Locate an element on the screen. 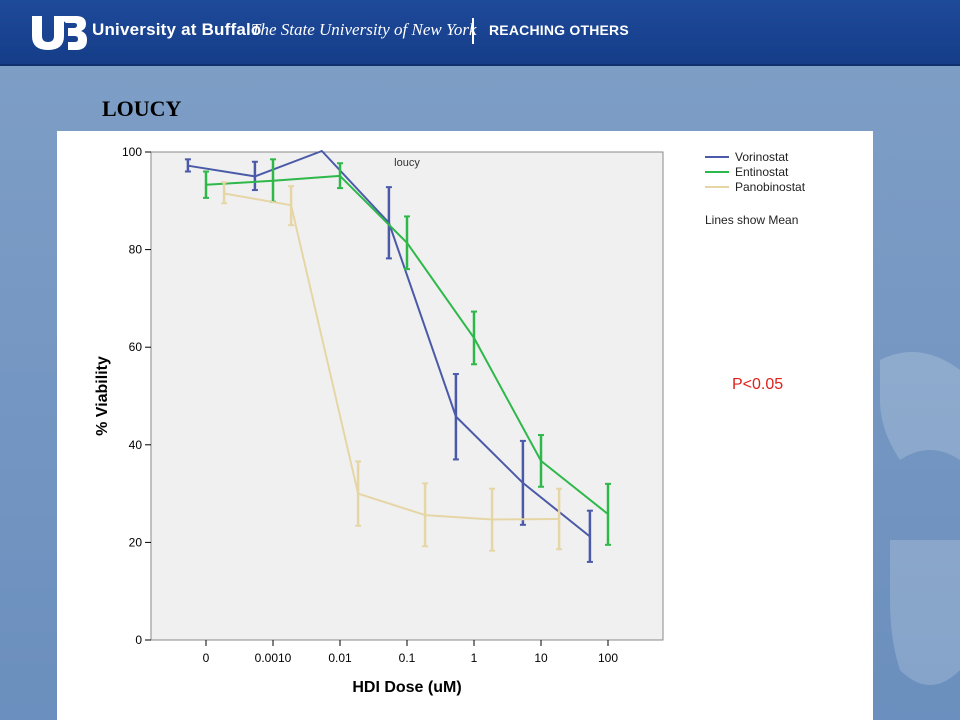 This screenshot has width=960, height=720. x-tick-label: 0.0010 is located at coordinates (273, 658).